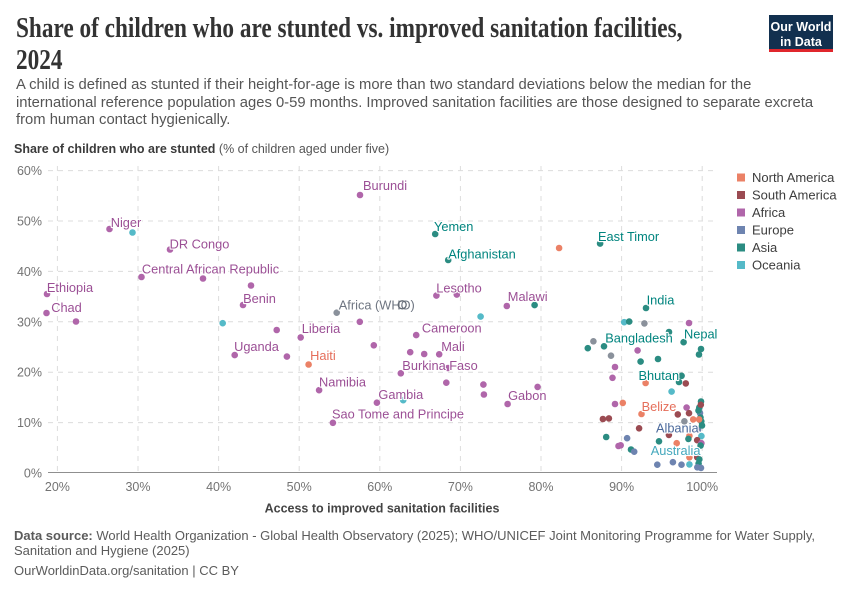 The width and height of the screenshot is (850, 600). Describe the element at coordinates (70, 287) in the screenshot. I see `svg-text: Ethiopia` at that location.